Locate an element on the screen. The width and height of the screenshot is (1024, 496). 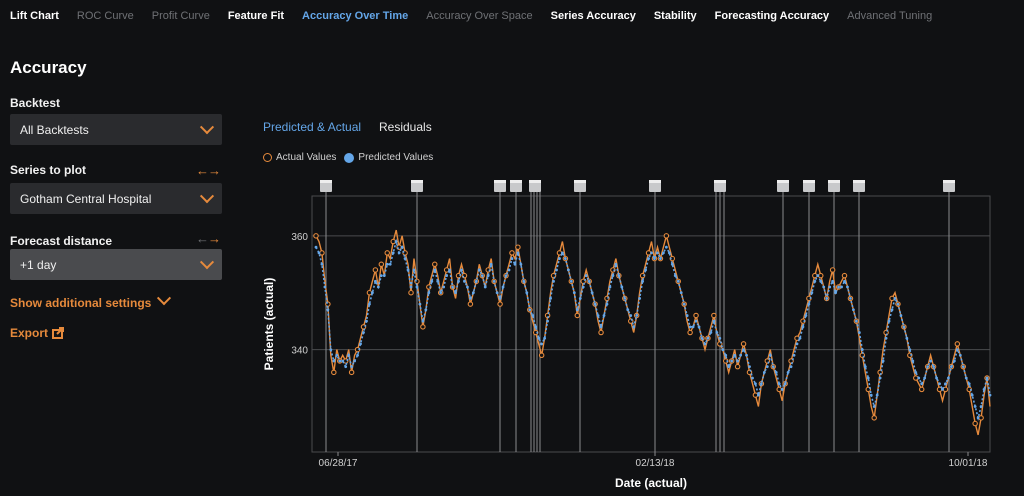
backtest-value: All Backtests is located at coordinates (54, 129).